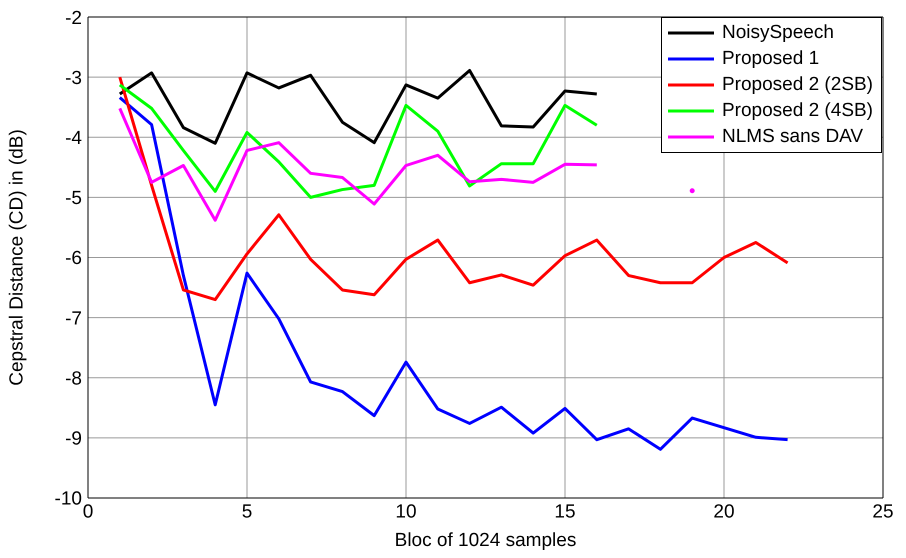  Describe the element at coordinates (73, 379) in the screenshot. I see `y-tick-label: -8` at that location.